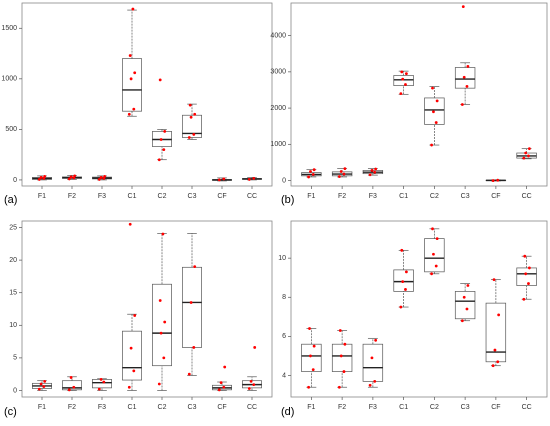 This screenshot has width=550, height=426. Describe the element at coordinates (102, 196) in the screenshot. I see `x-tick-label: F3` at that location.